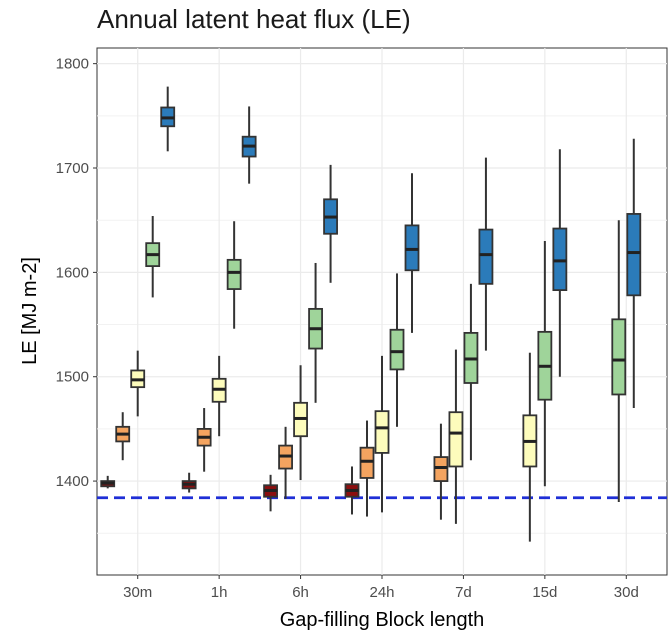 The image size is (669, 637). What do you see at coordinates (219, 592) in the screenshot?
I see `x-tick-label: 1h` at bounding box center [219, 592].